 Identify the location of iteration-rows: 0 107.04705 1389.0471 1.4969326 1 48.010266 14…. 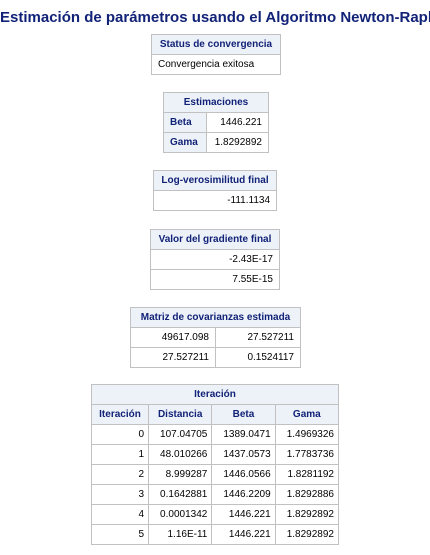
(215, 484).